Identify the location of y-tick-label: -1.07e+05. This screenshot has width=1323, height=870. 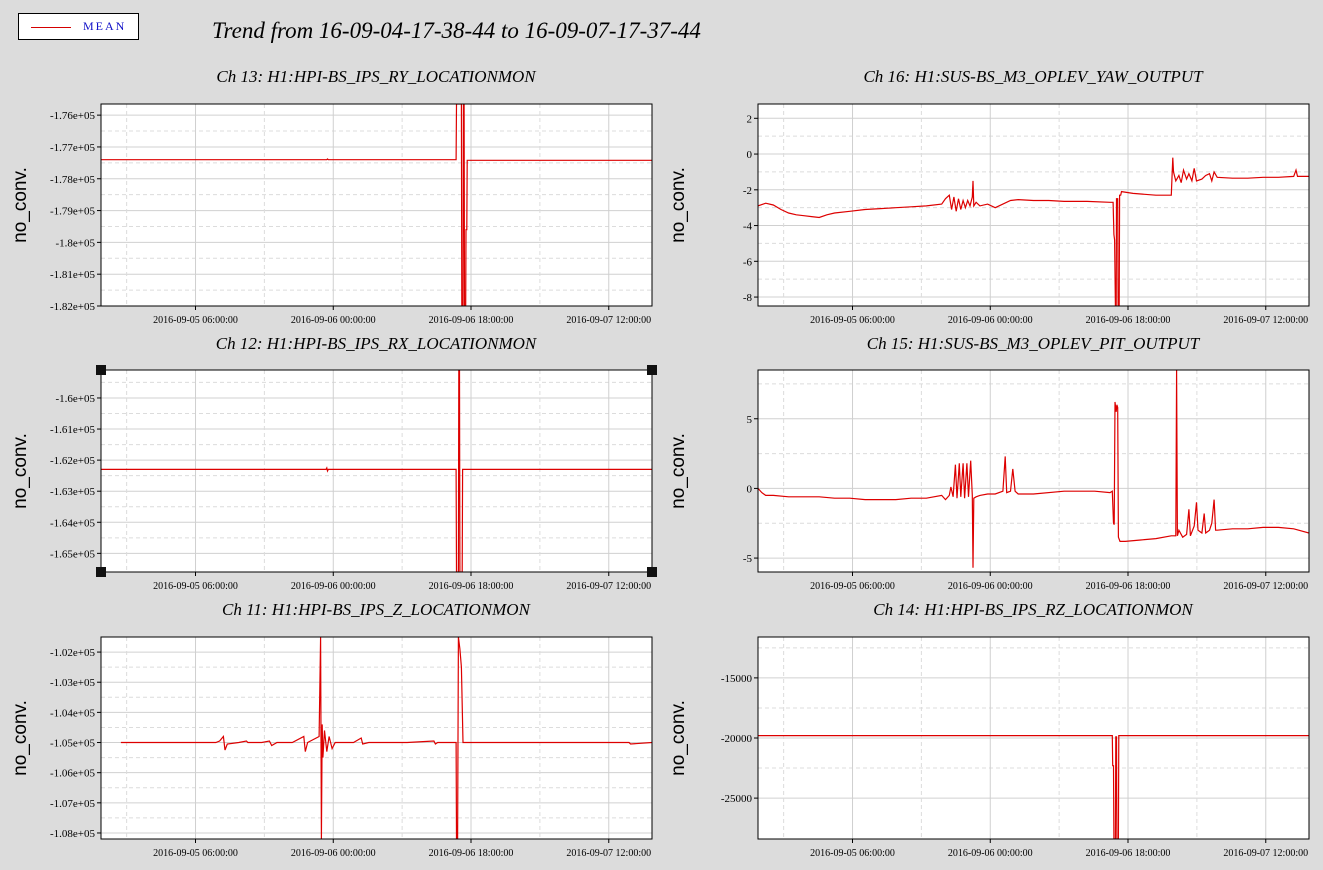
(72, 804).